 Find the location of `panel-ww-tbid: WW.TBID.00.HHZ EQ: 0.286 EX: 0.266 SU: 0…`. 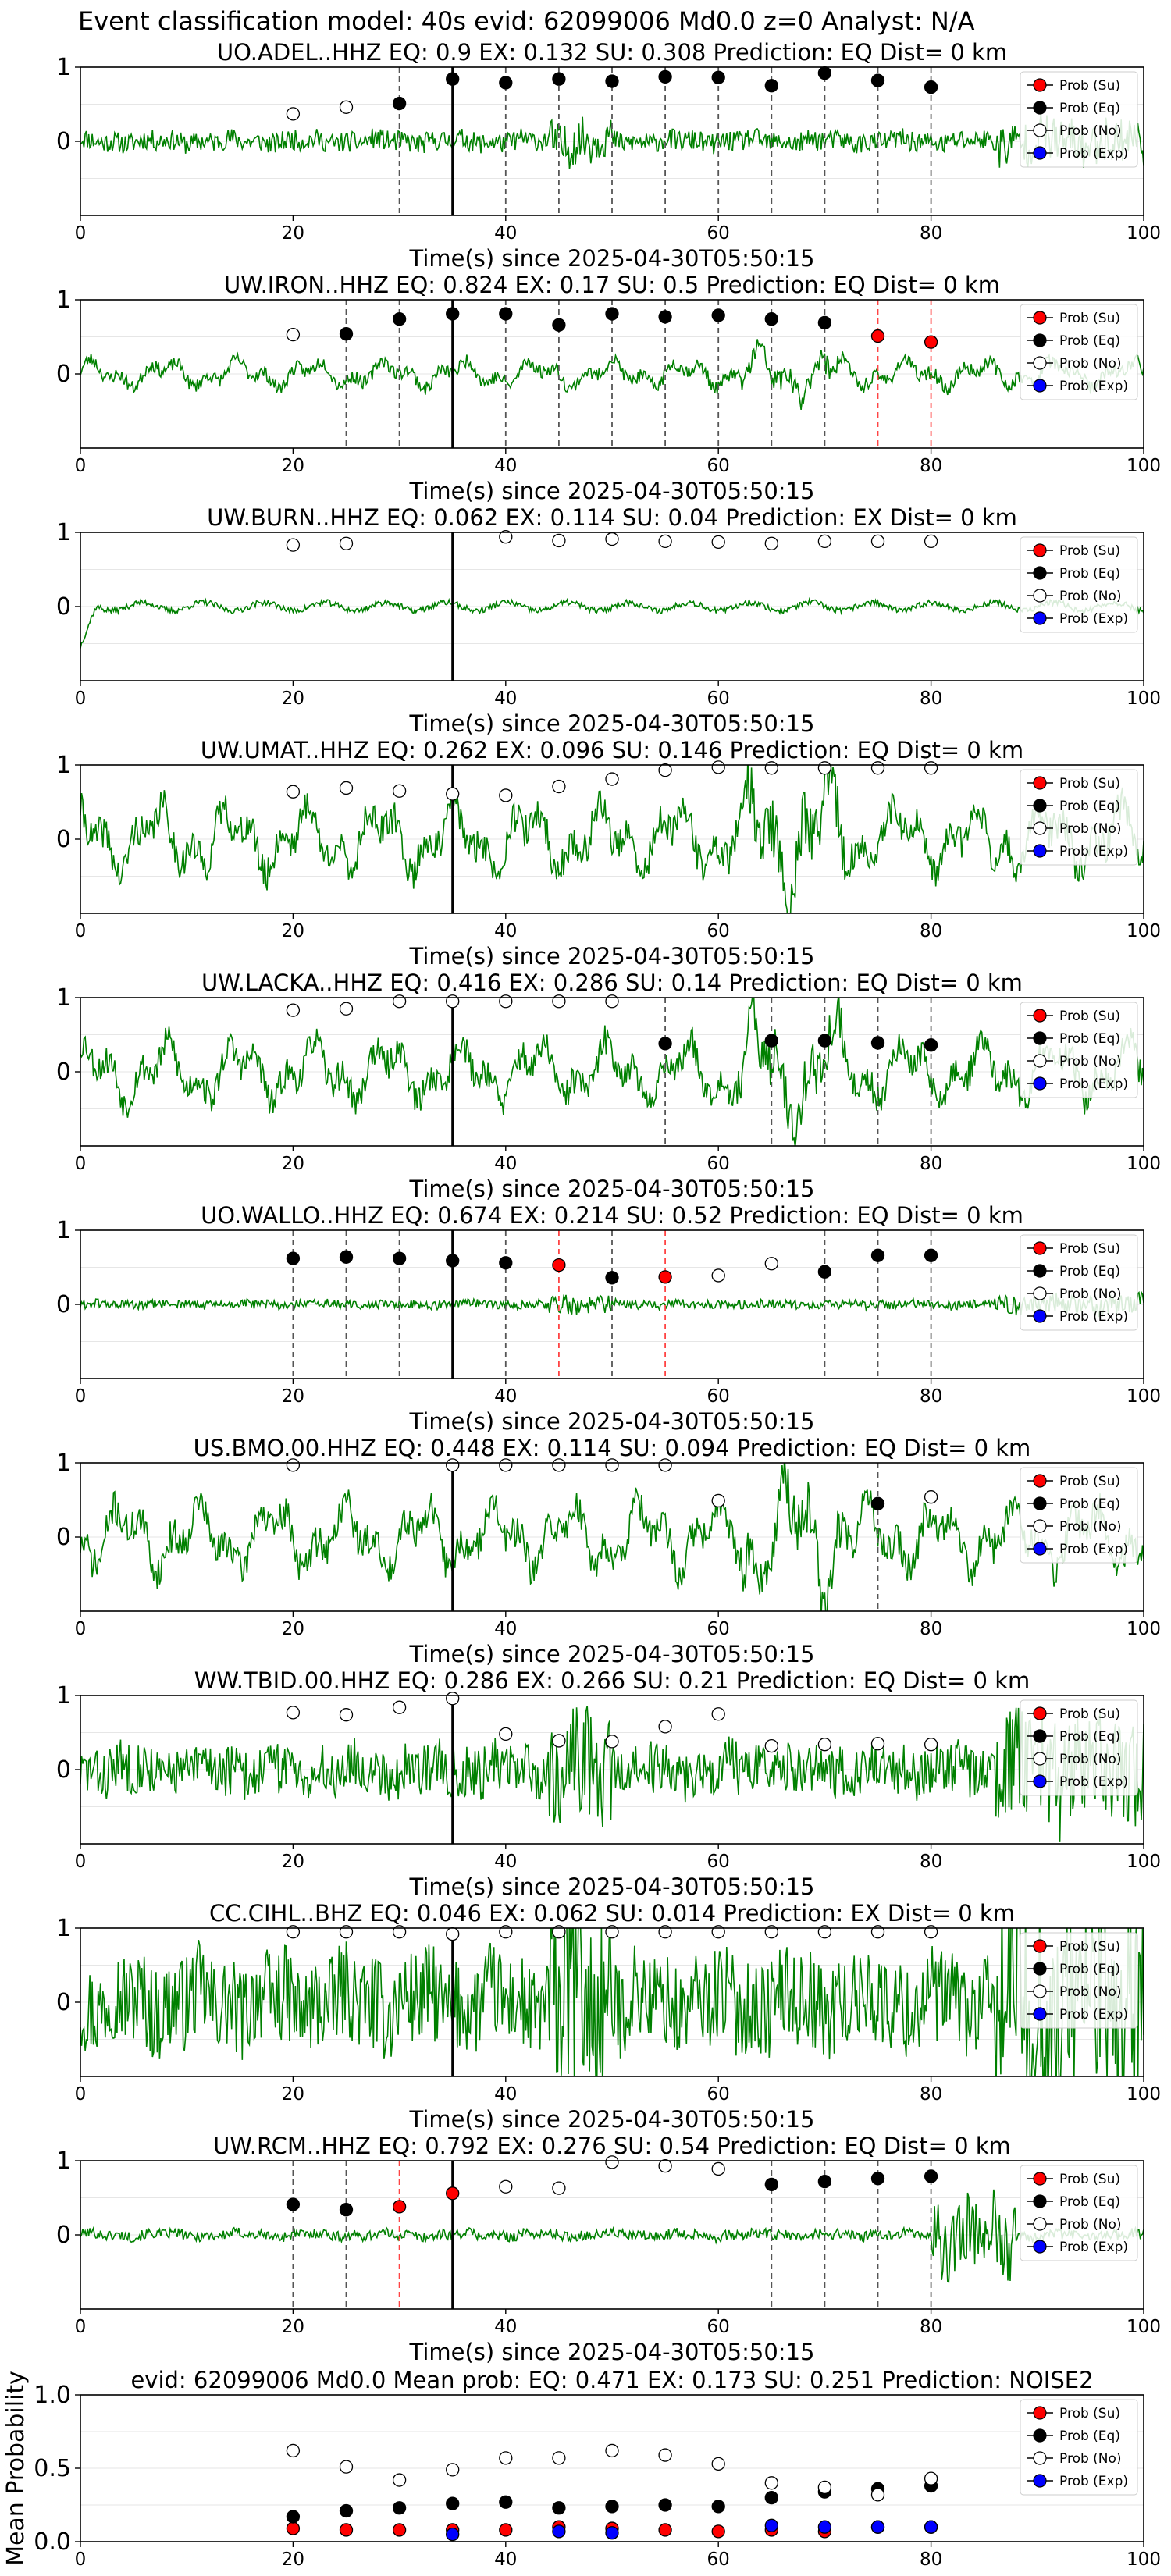

panel-ww-tbid: WW.TBID.00.HHZ EQ: 0.286 EX: 0.266 SU: 0… is located at coordinates (608, 1783).